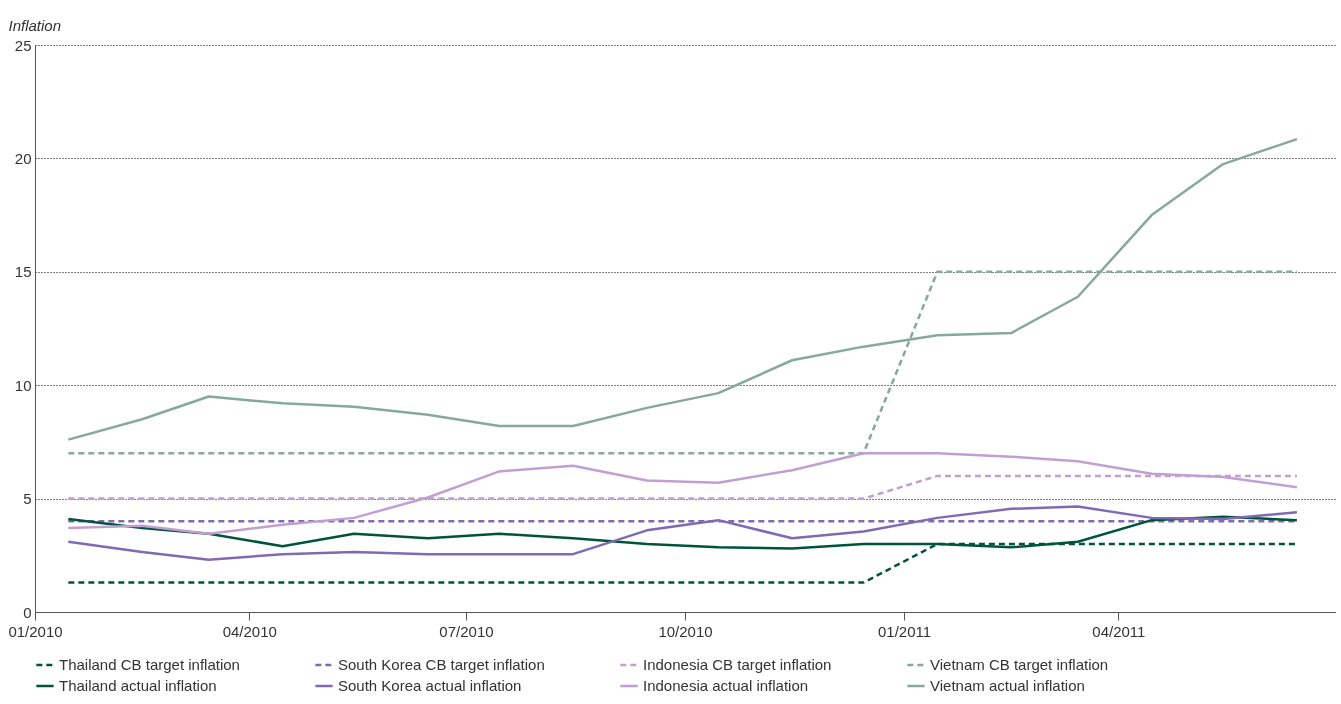  Describe the element at coordinates (23, 385) in the screenshot. I see `y-tick-label: 10` at that location.